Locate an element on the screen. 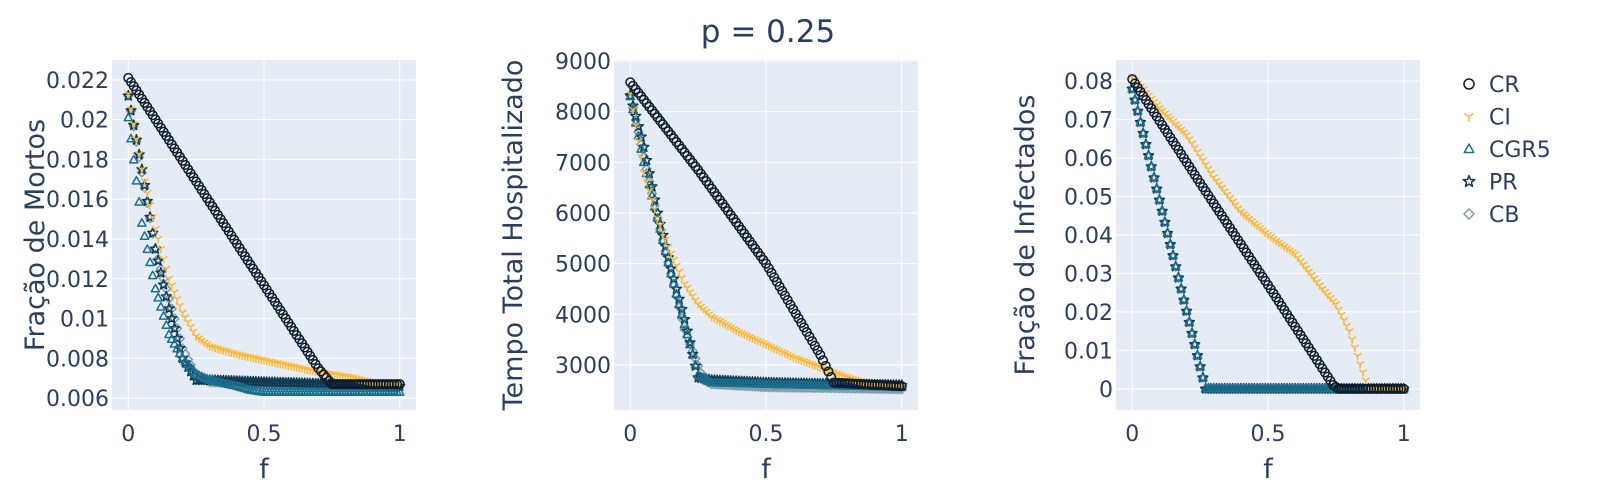 This screenshot has height=500, width=1600. y-tick-label: 3000 is located at coordinates (583, 366).